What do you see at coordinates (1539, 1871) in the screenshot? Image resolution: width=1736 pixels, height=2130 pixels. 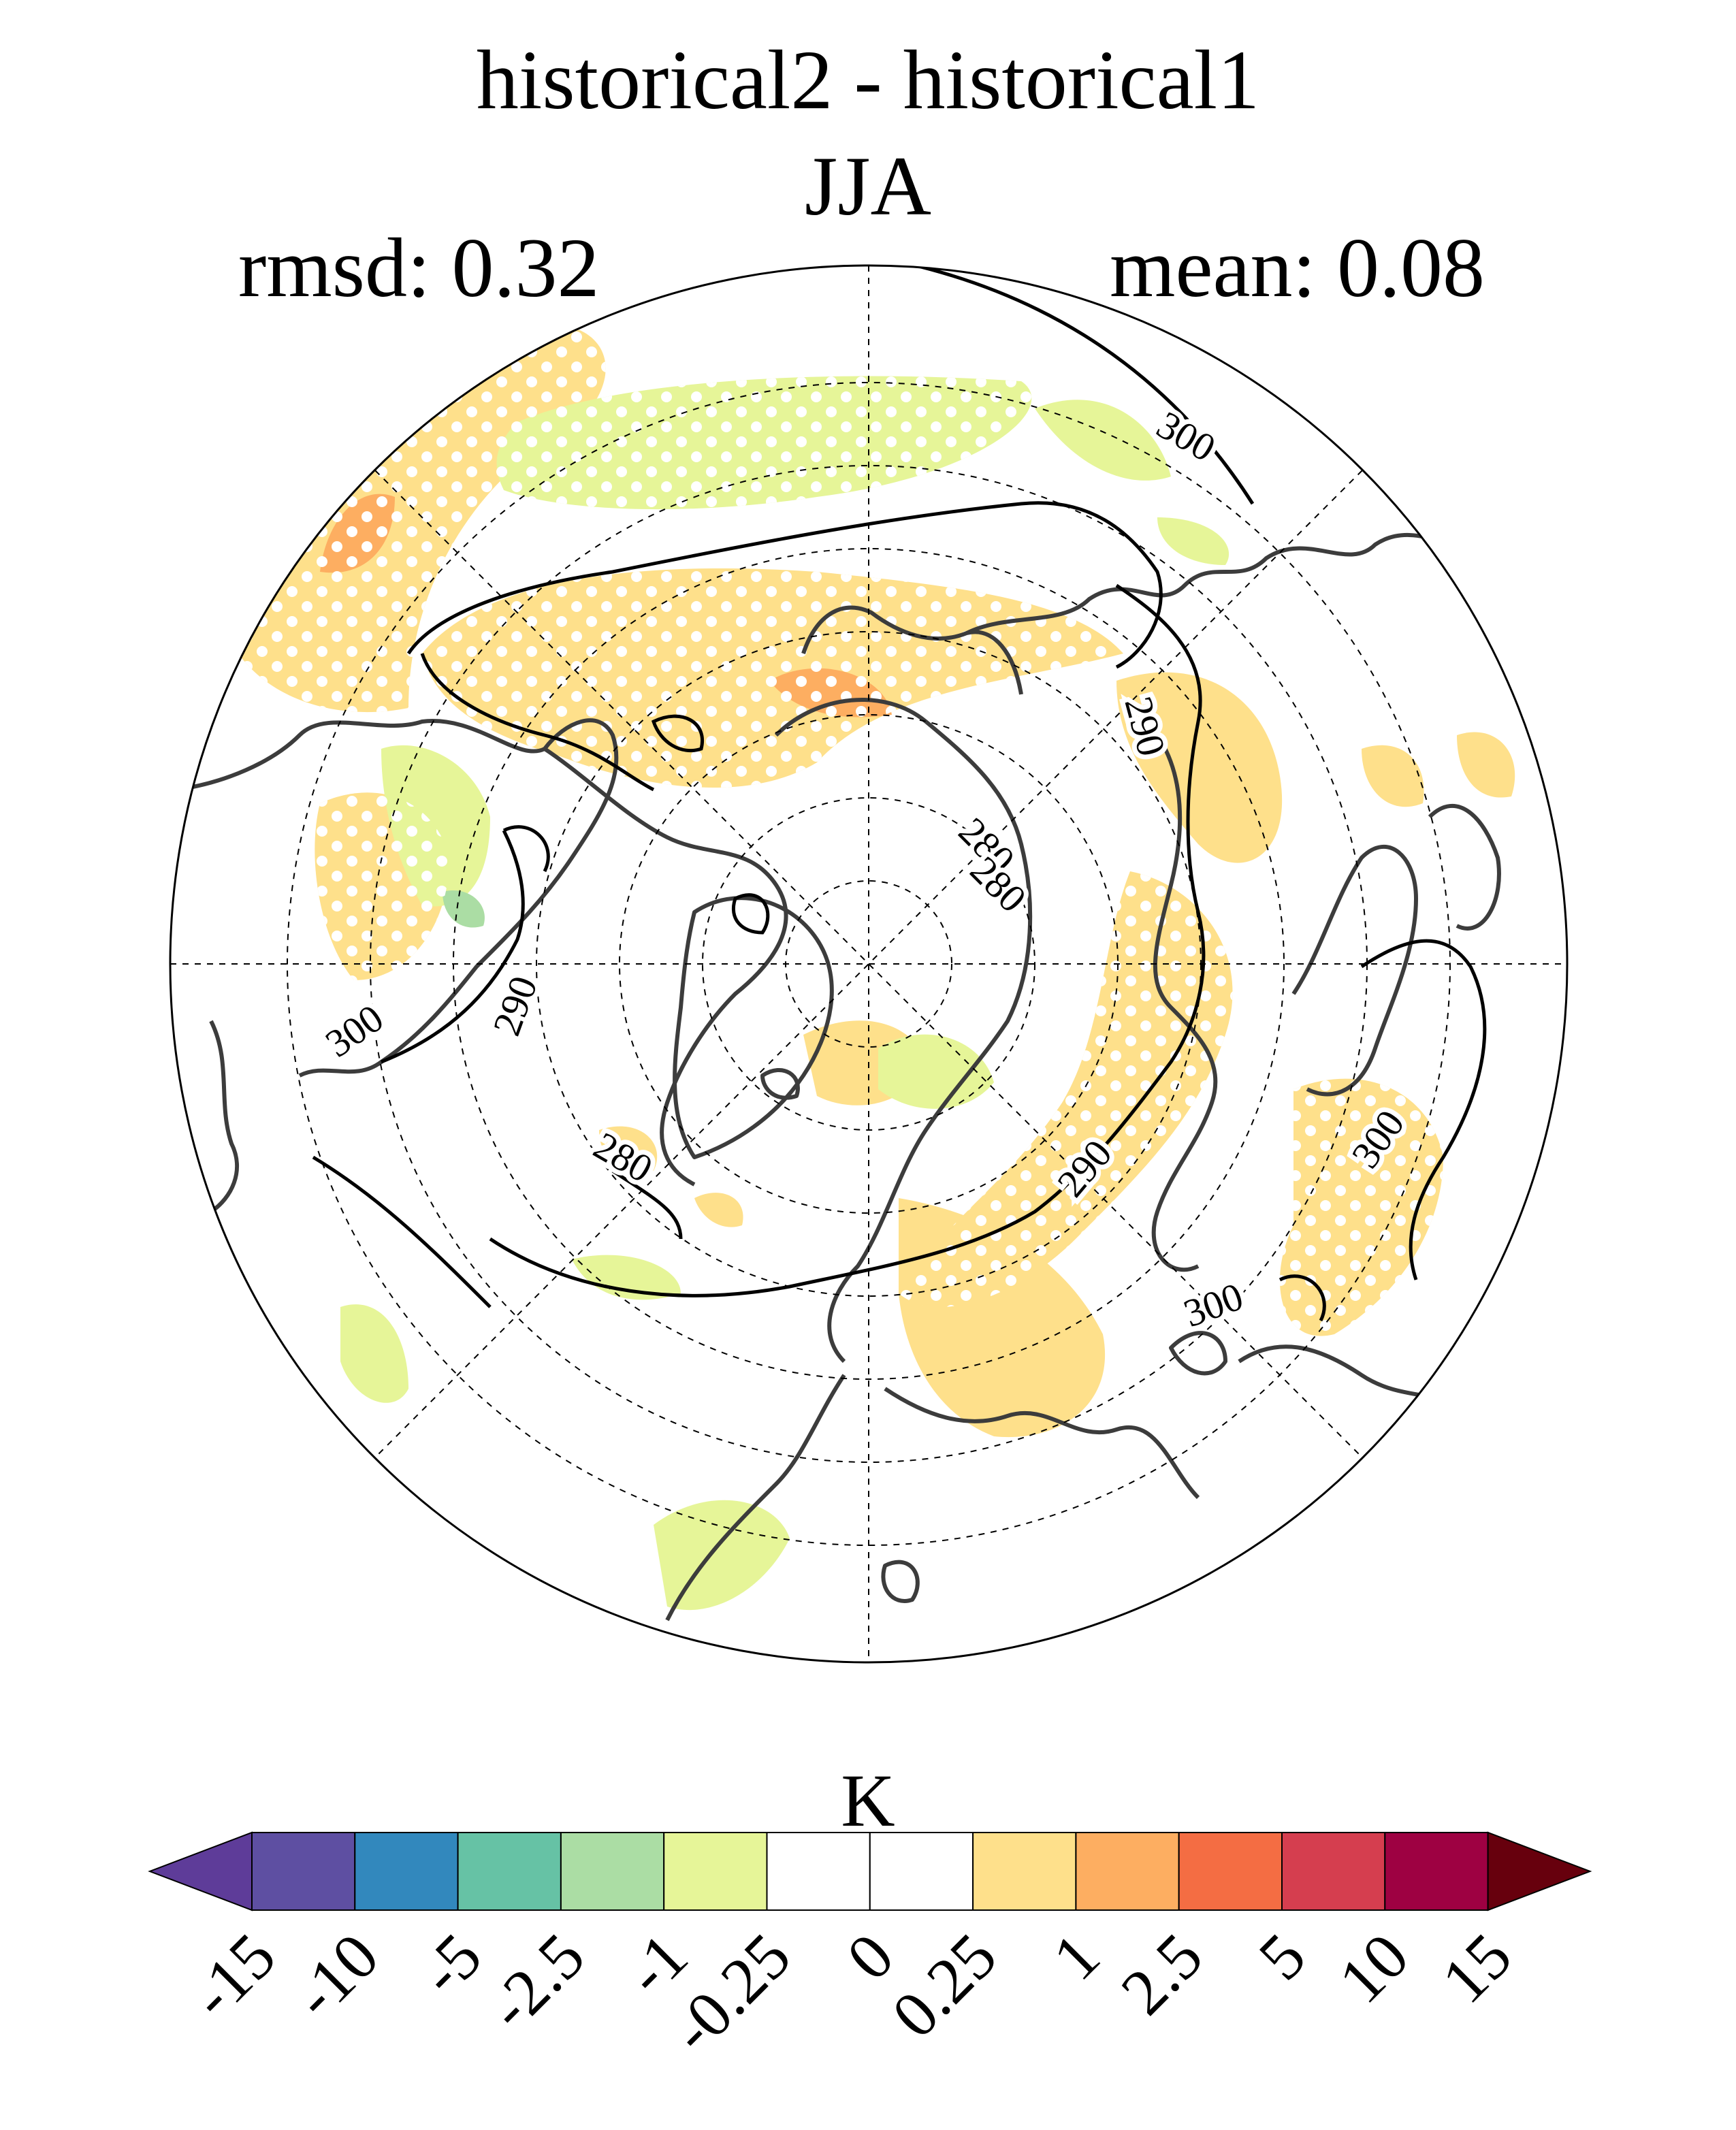 I see `colorbar-extend-high` at bounding box center [1539, 1871].